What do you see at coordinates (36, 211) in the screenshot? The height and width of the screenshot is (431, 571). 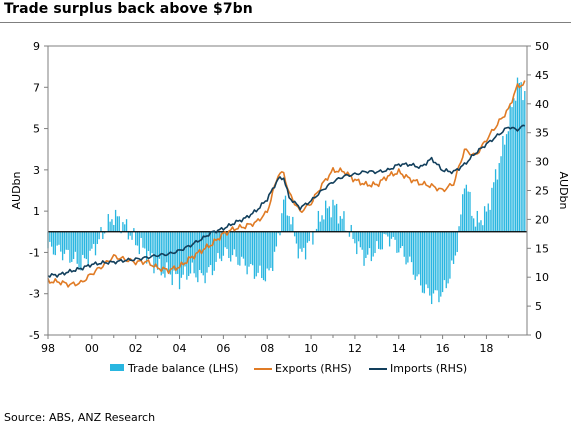 I see `y-left-tick-label: 1` at bounding box center [36, 211].